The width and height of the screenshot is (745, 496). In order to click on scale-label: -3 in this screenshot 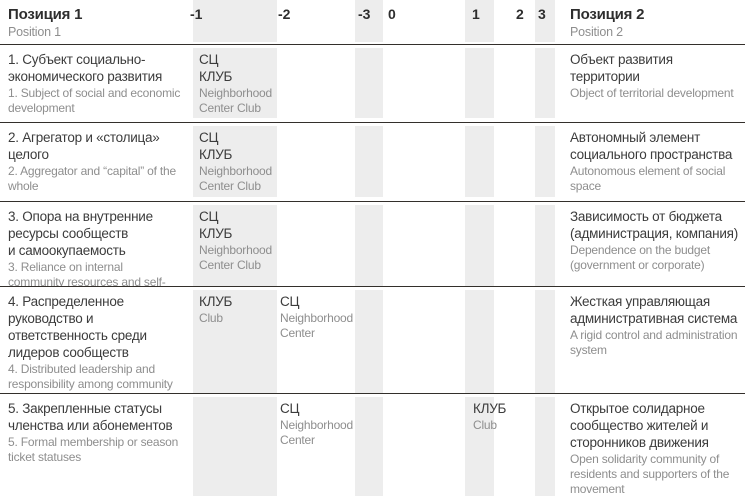, I will do `click(364, 14)`.